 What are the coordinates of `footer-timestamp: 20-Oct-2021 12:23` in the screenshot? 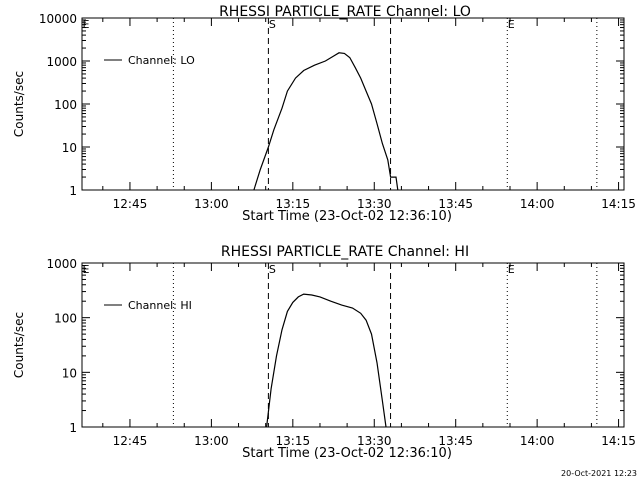 It's located at (599, 473).